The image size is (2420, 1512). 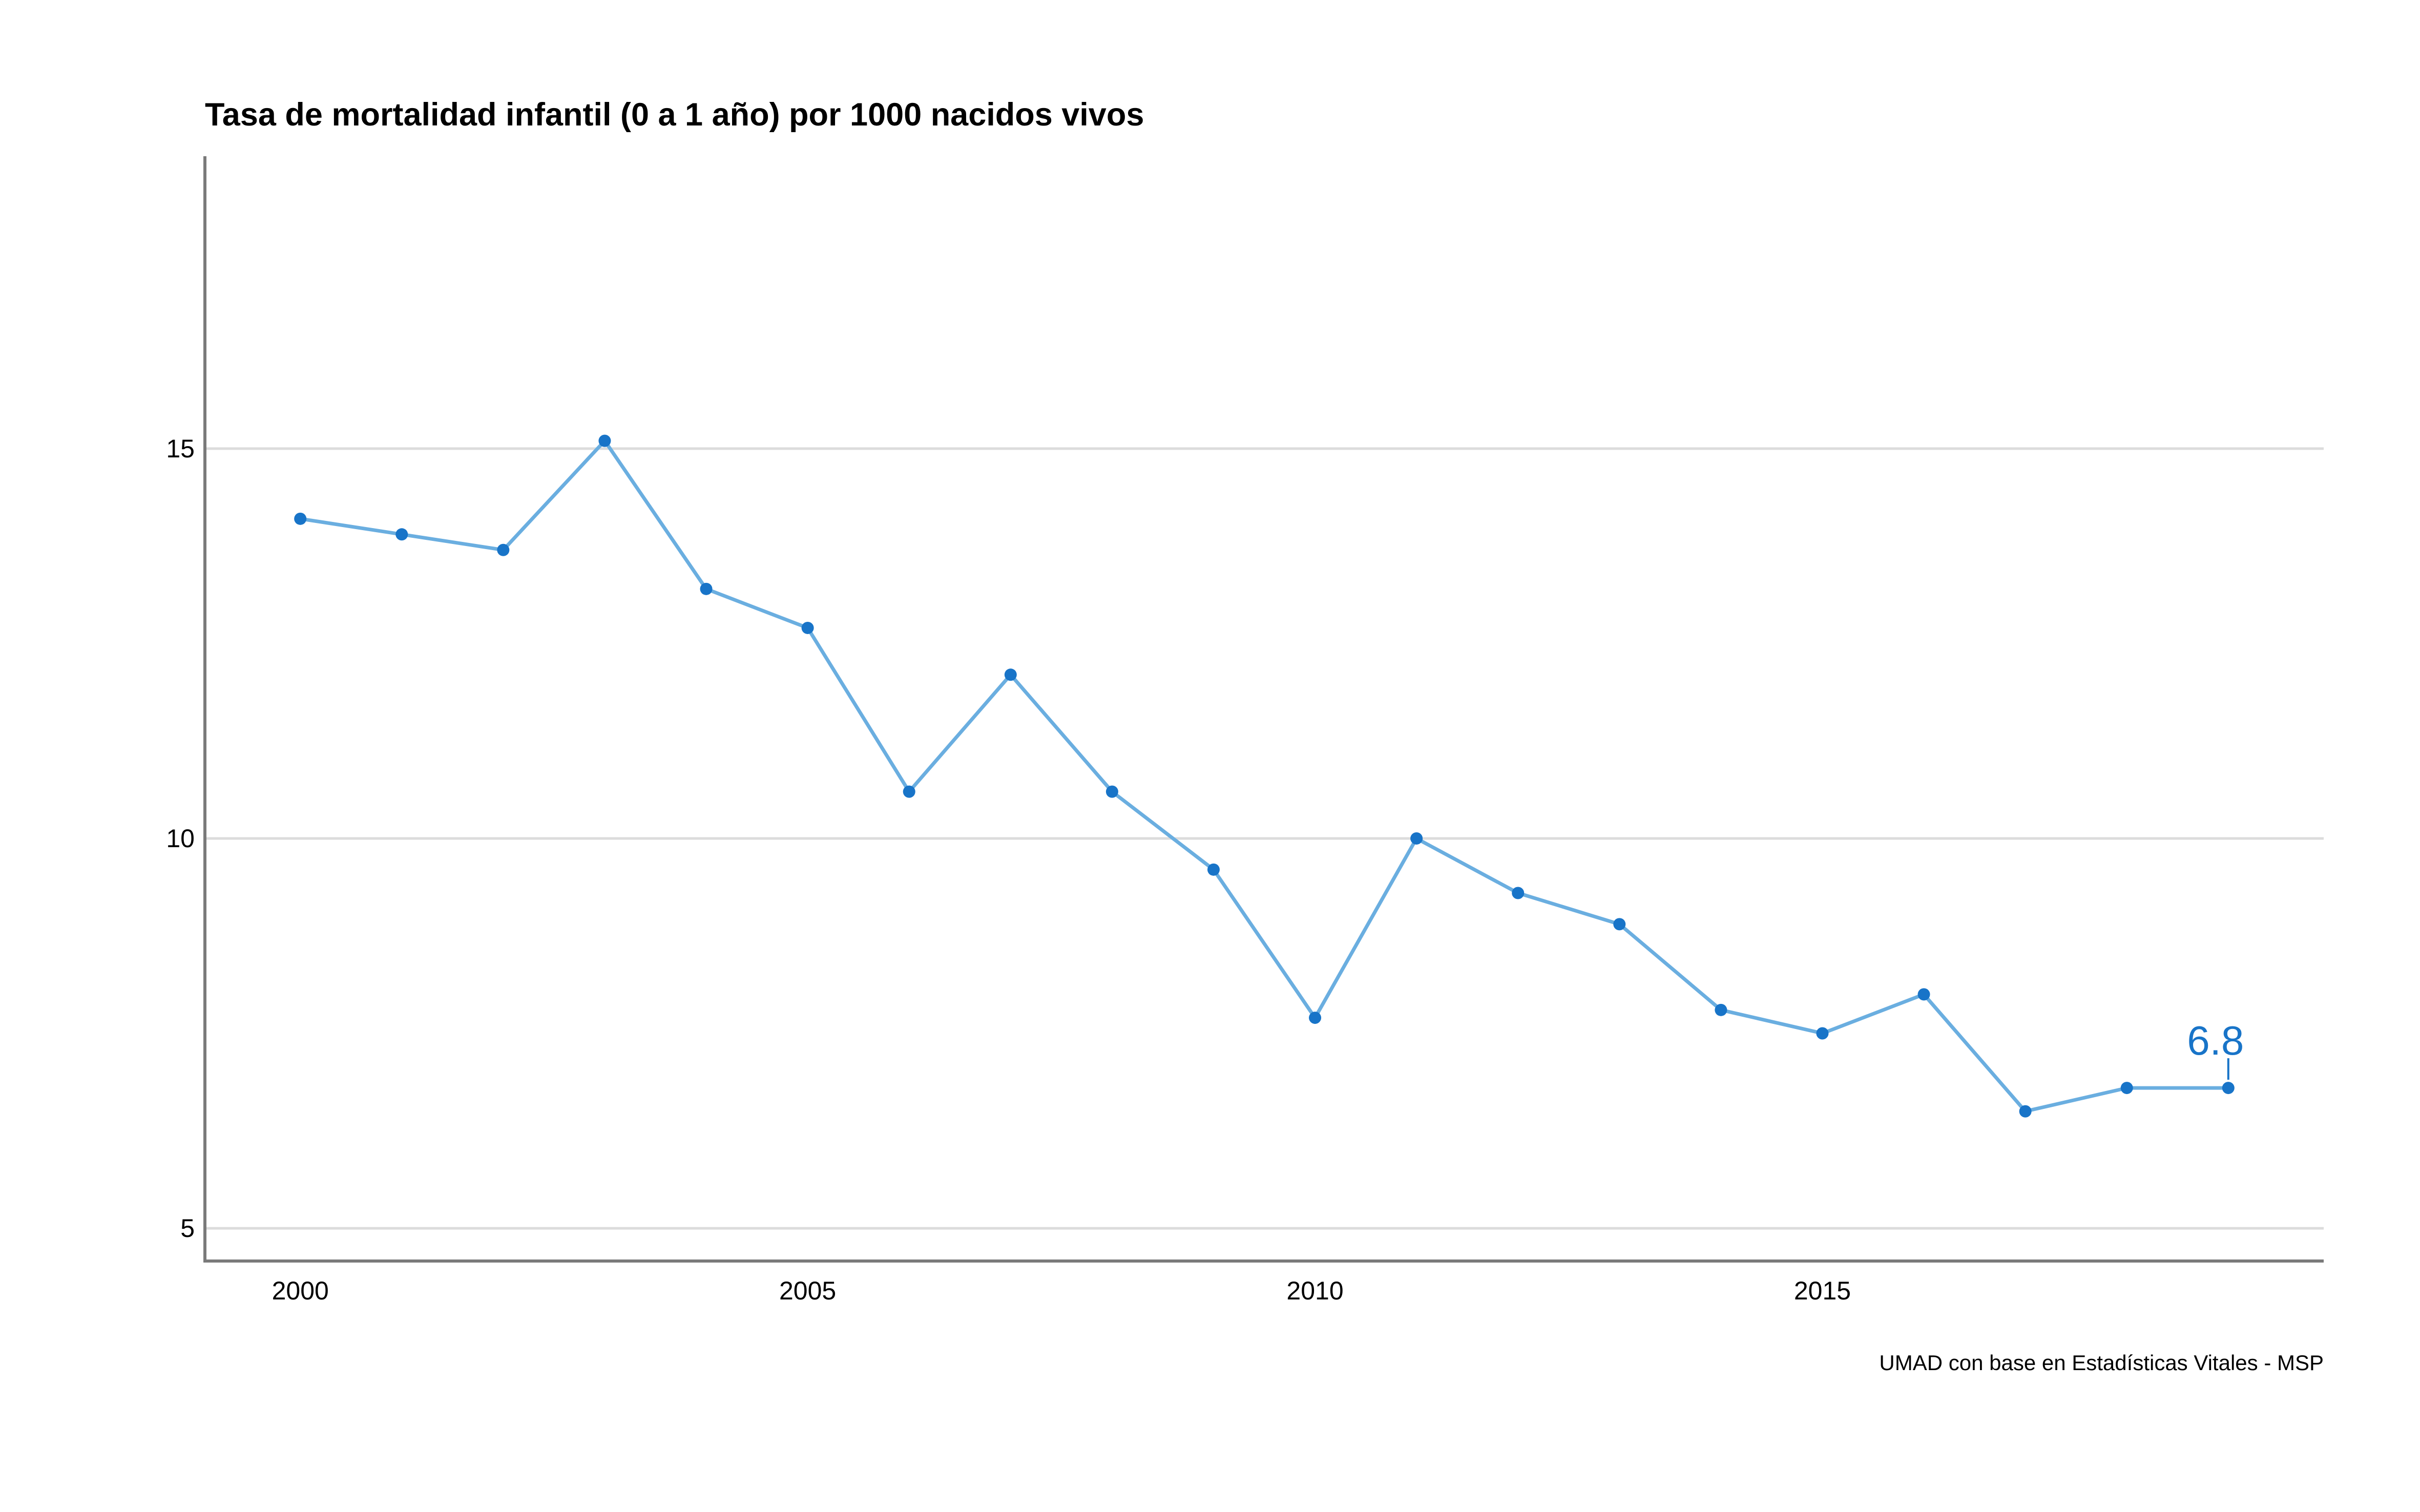 I want to click on y-tick-label: 10, so click(x=180, y=838).